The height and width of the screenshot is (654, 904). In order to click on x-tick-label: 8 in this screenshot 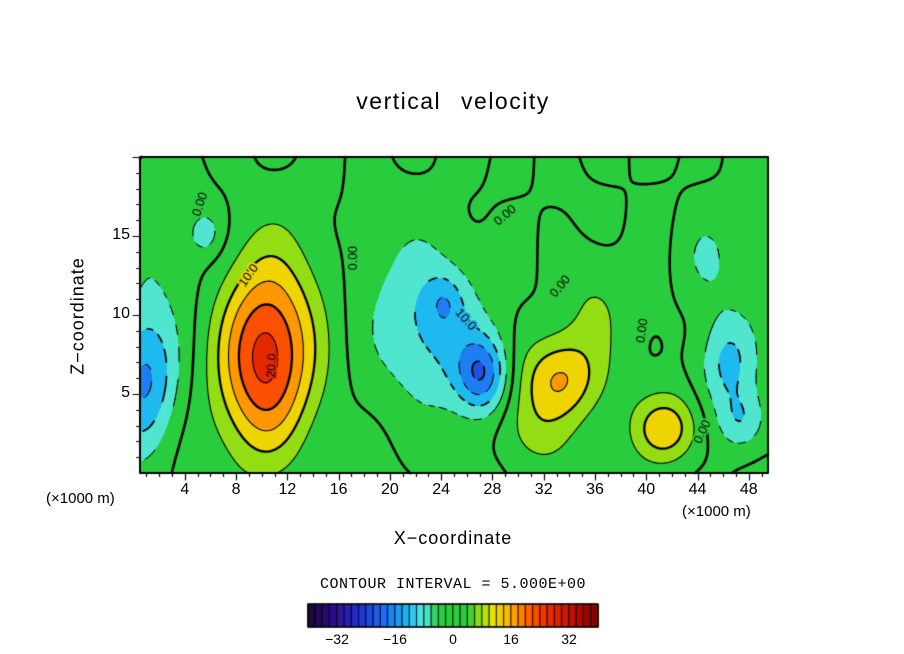, I will do `click(236, 489)`.